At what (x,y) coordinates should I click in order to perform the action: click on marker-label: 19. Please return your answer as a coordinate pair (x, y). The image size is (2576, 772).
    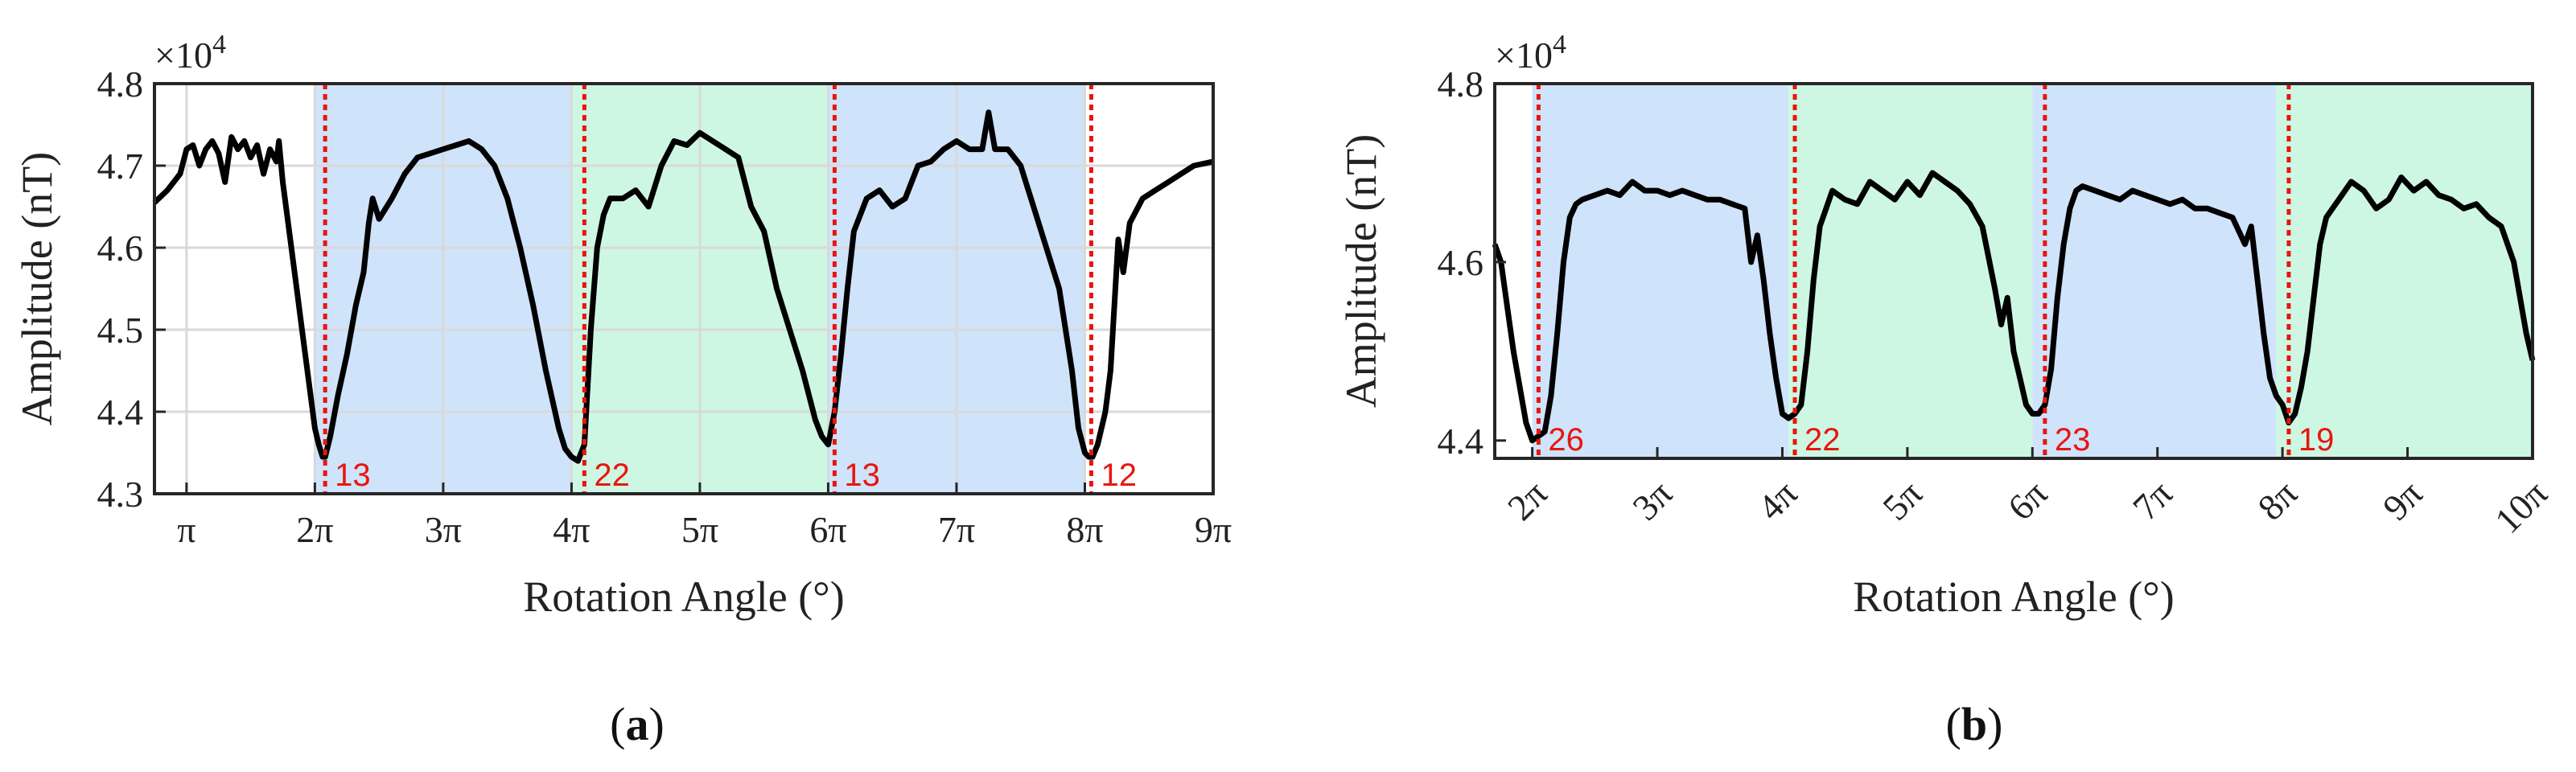
    Looking at the image, I should click on (2316, 440).